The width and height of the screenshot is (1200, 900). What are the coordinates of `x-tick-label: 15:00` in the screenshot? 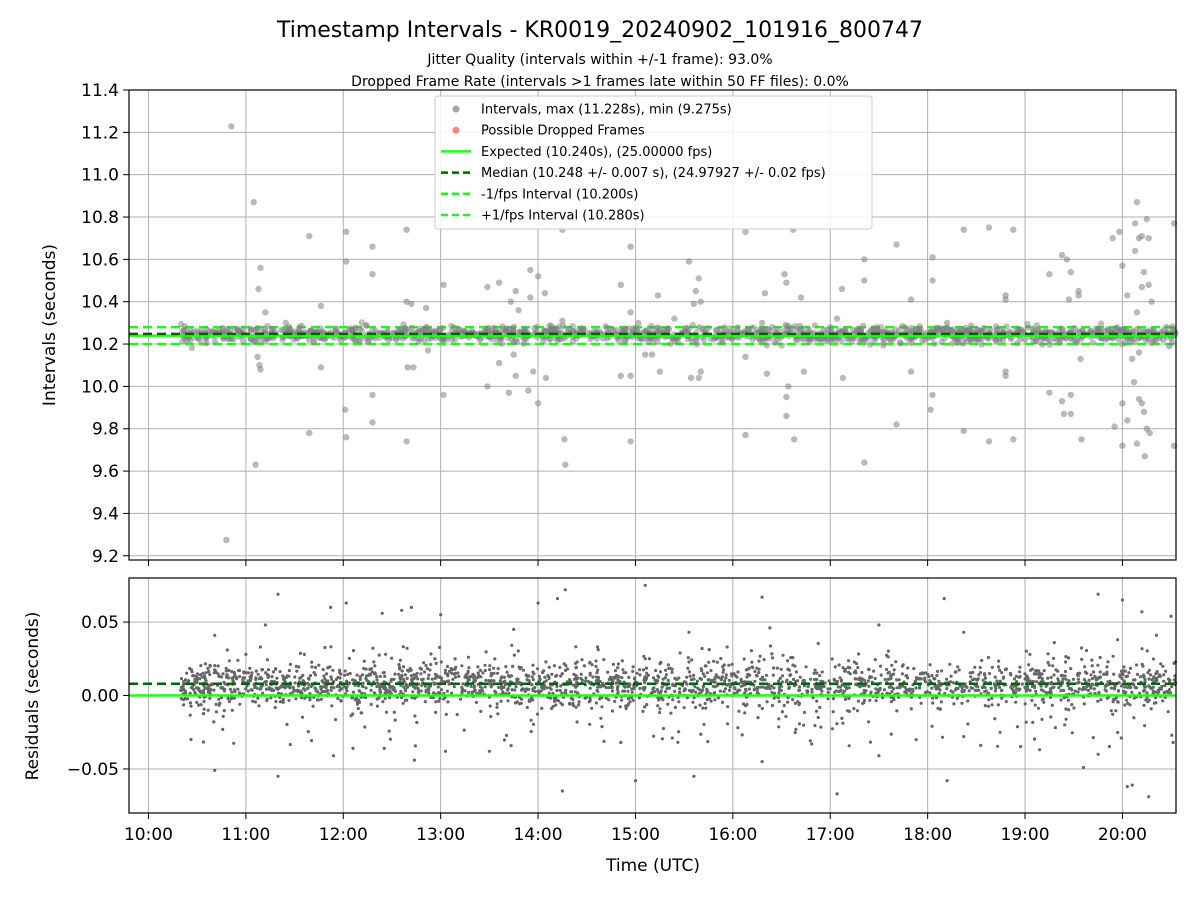 It's located at (635, 835).